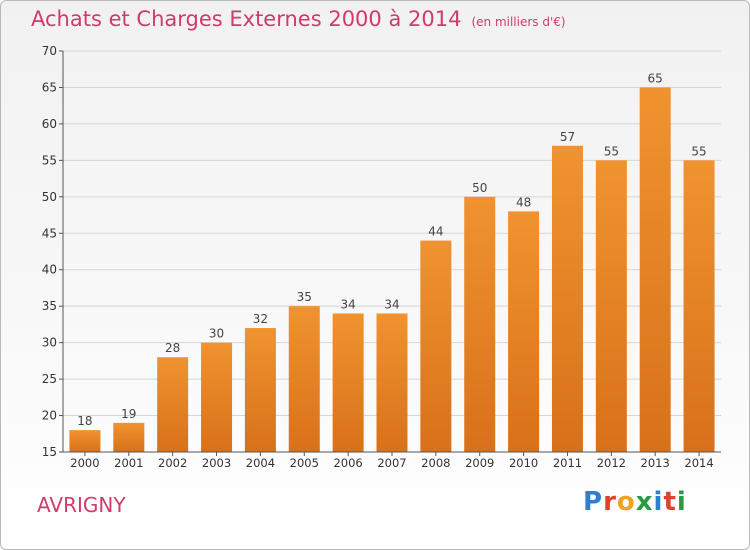 The height and width of the screenshot is (550, 750). I want to click on bar-value-label: 50, so click(479, 188).